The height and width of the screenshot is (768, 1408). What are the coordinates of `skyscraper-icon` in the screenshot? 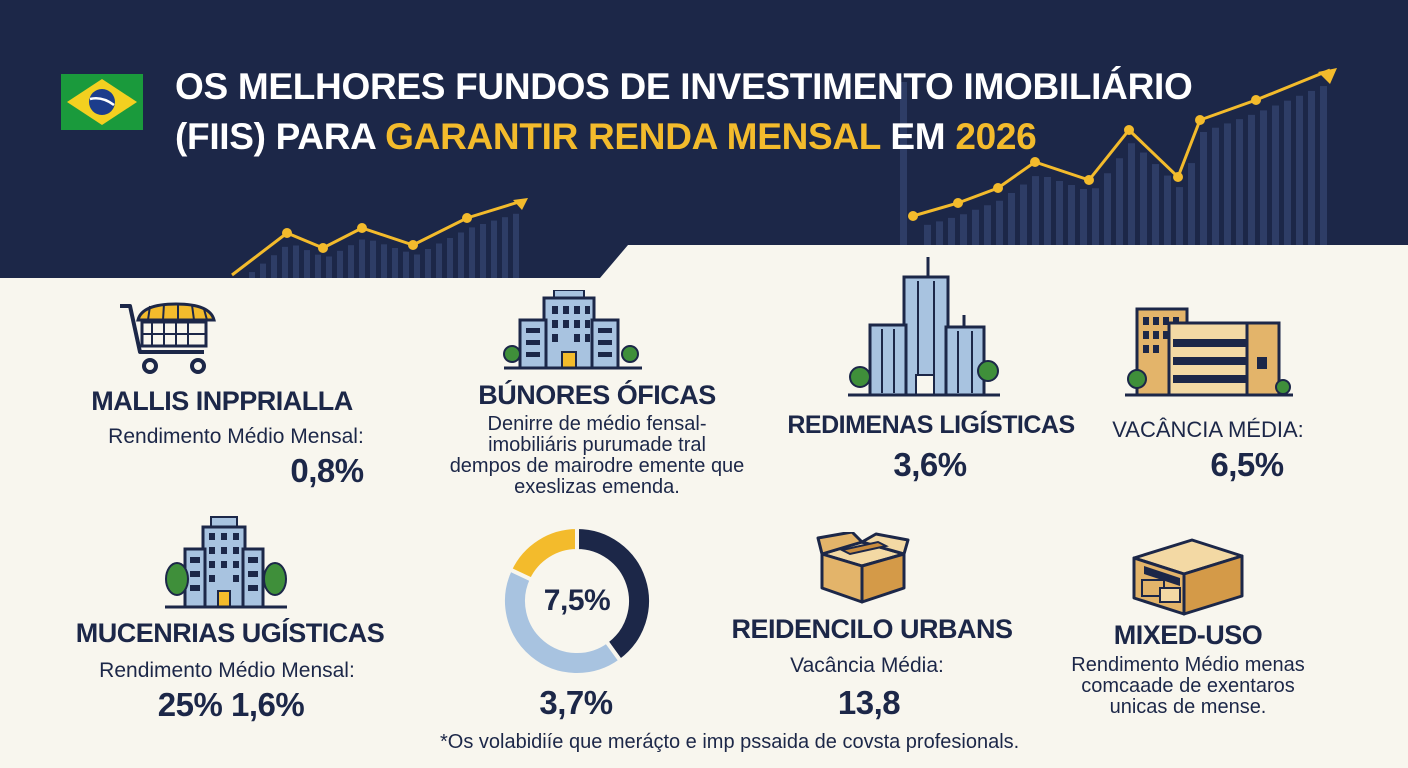 It's located at (924, 327).